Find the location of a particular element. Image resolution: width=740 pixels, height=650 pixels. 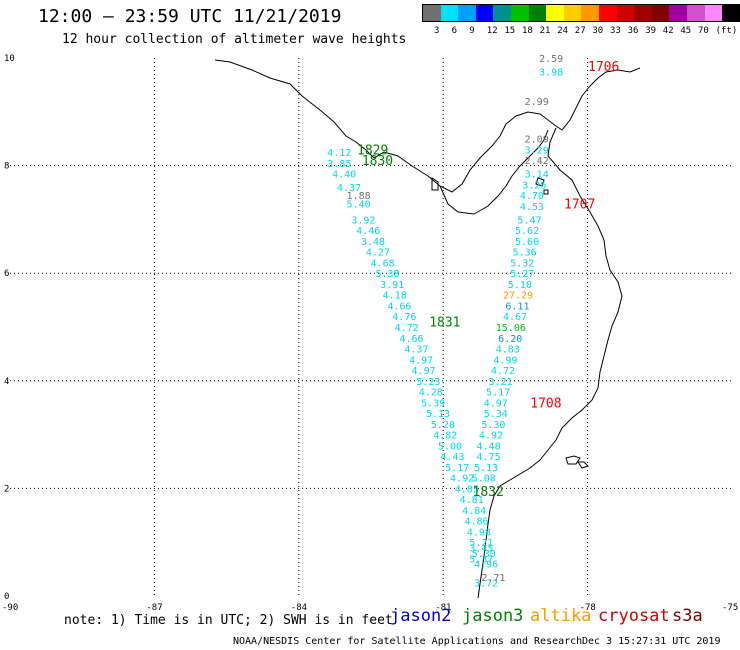

wave-height-value: 5.27 is located at coordinates (522, 274).